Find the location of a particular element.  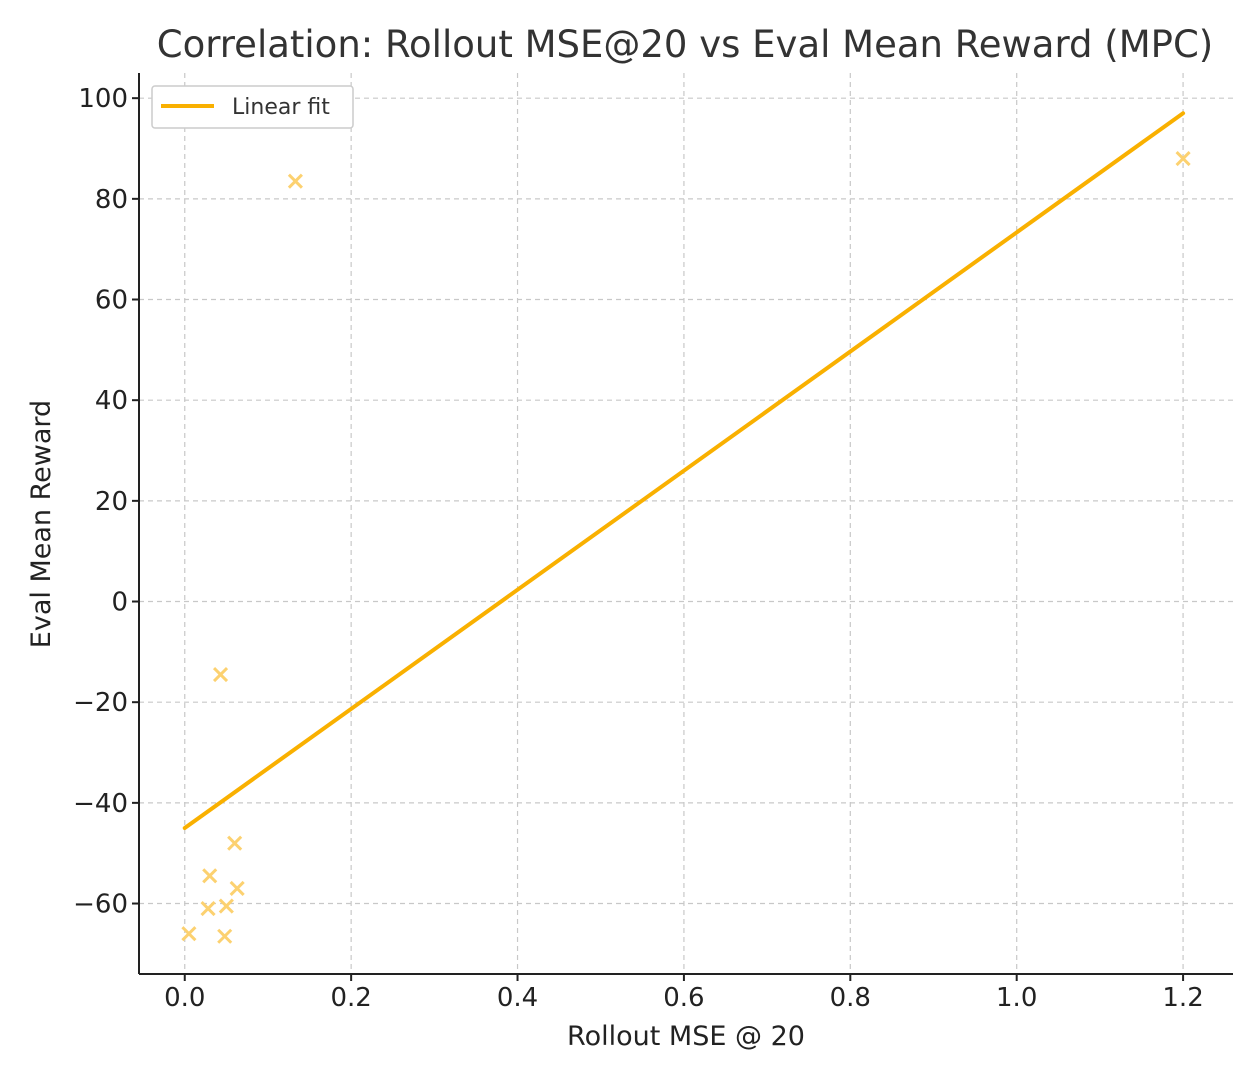

legend: Linear fit is located at coordinates (252, 107).